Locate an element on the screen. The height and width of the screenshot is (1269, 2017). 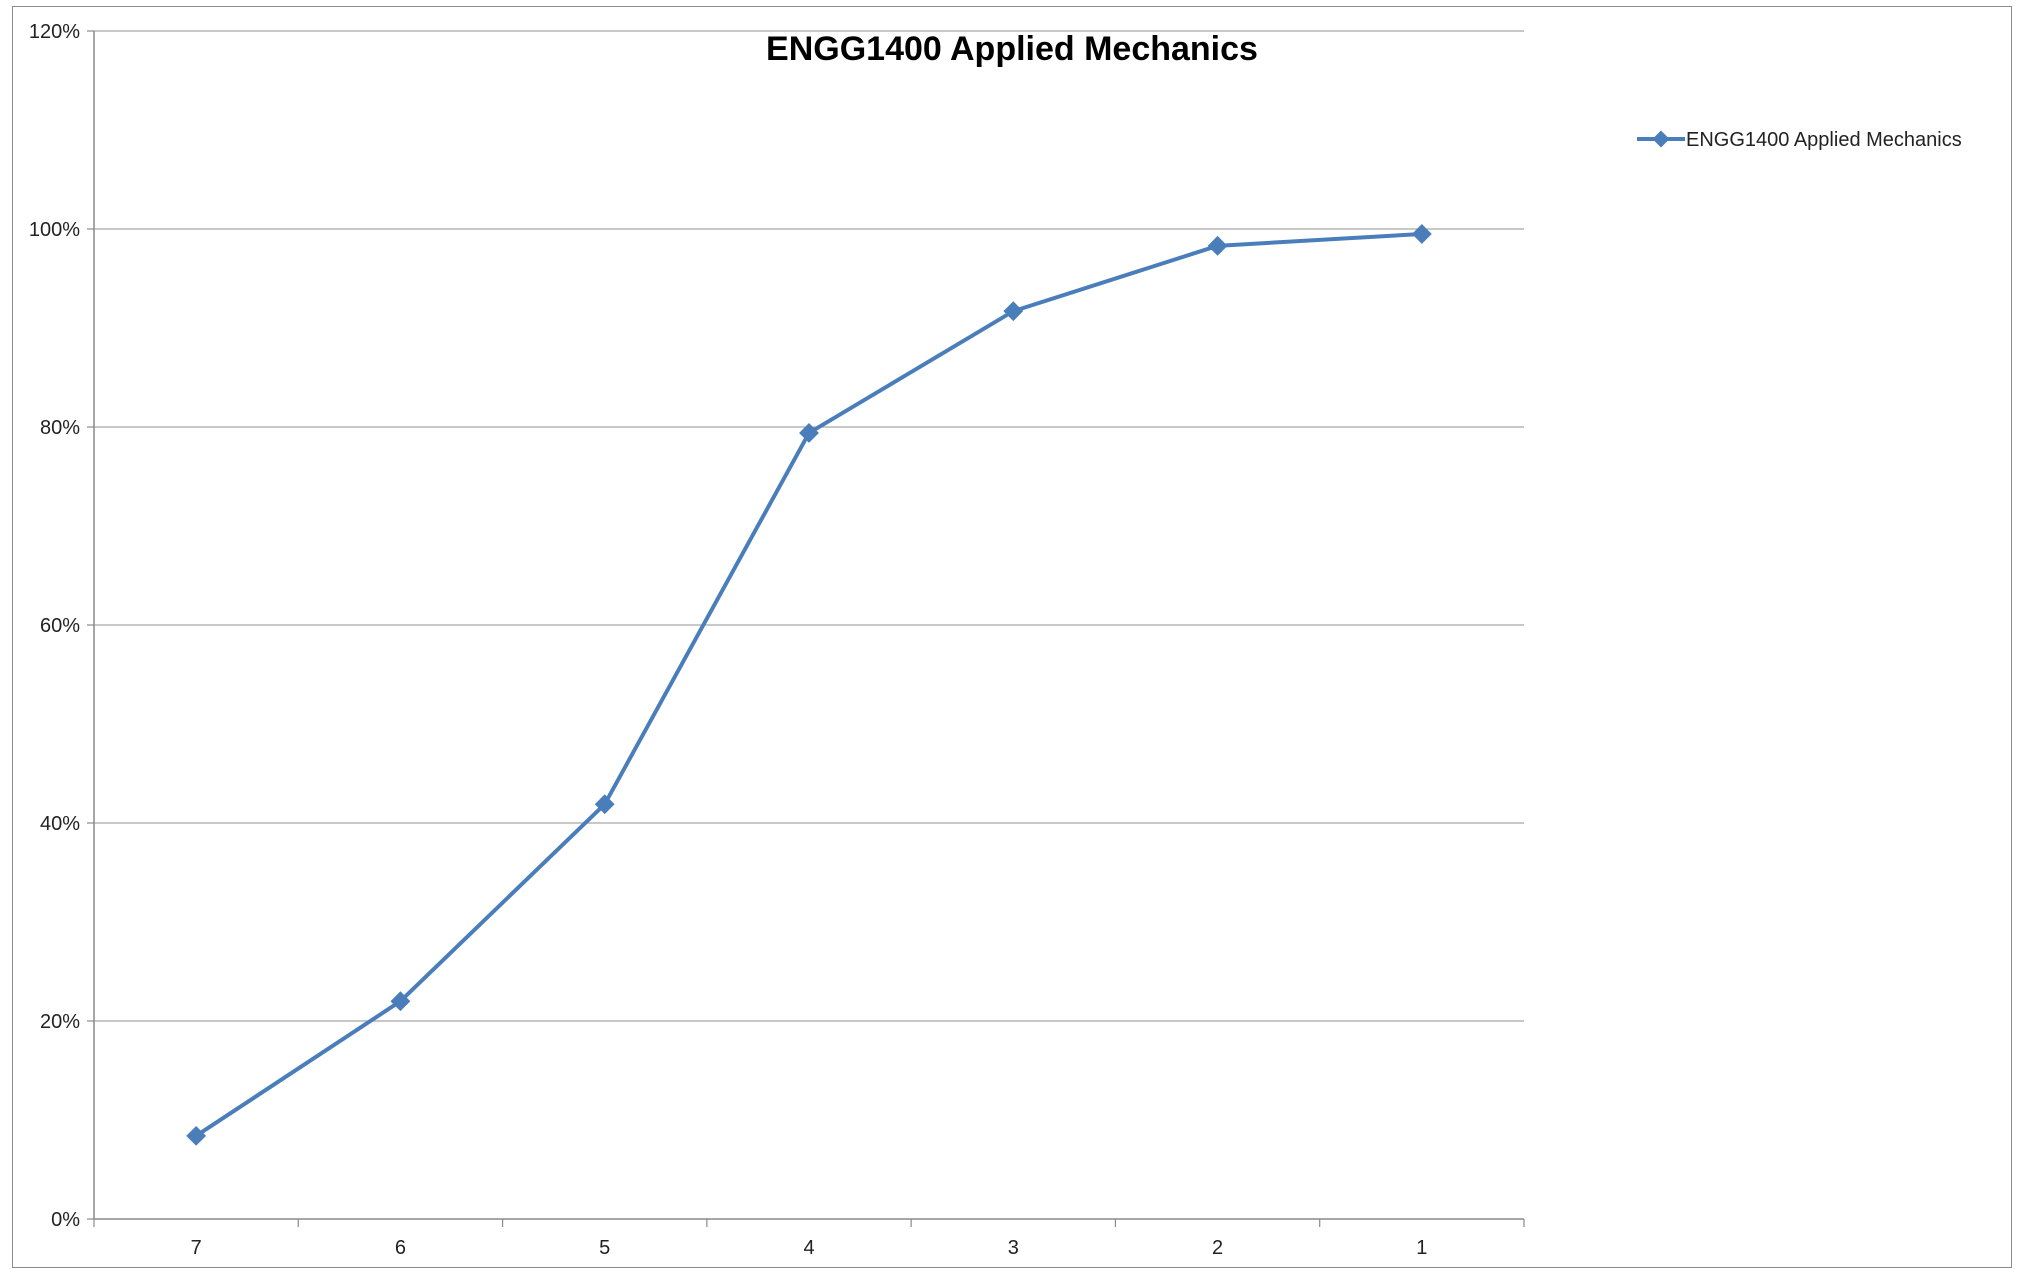
x-tick-label: 1 is located at coordinates (1421, 1248).